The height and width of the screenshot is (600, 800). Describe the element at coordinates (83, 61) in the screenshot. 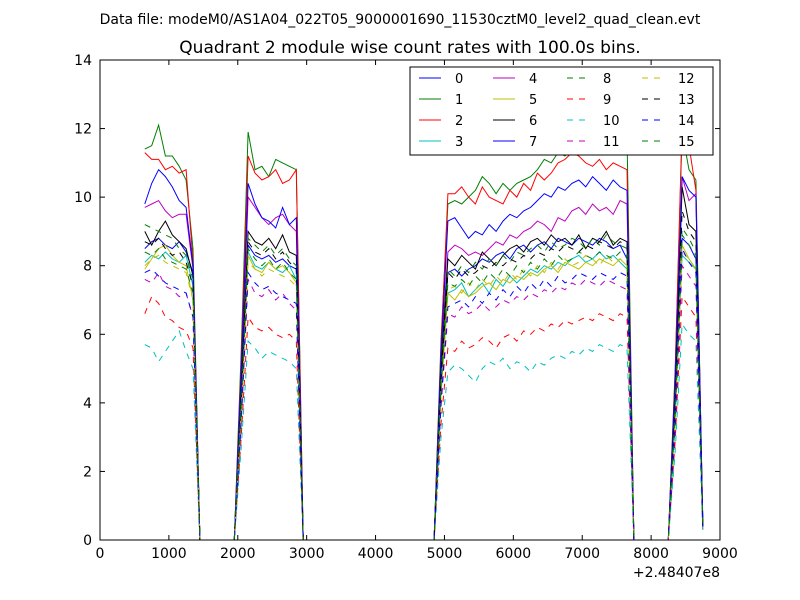

I see `y-tick-label: 14` at that location.